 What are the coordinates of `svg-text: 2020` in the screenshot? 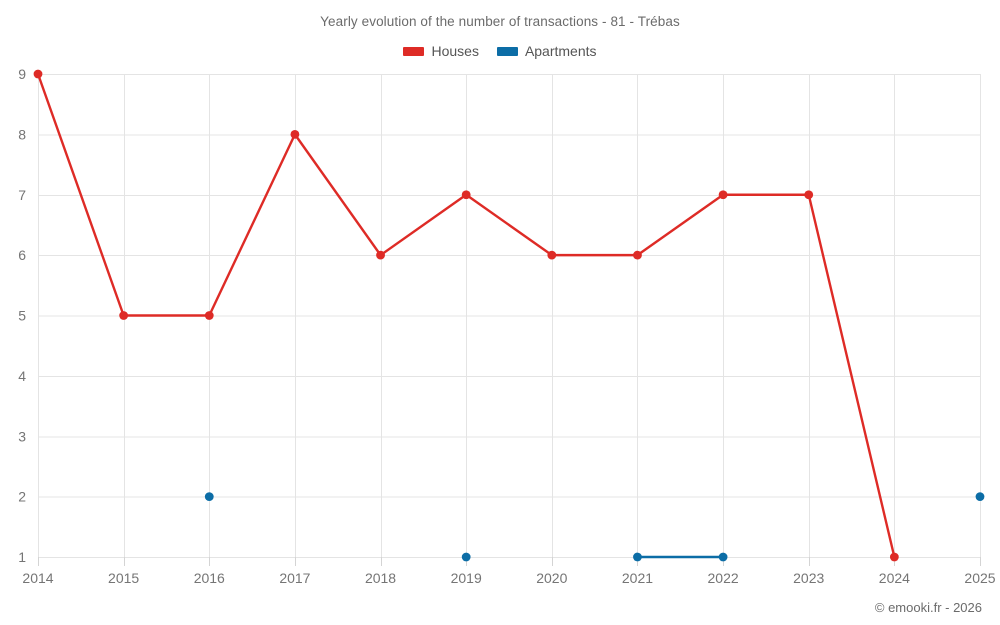 It's located at (551, 578).